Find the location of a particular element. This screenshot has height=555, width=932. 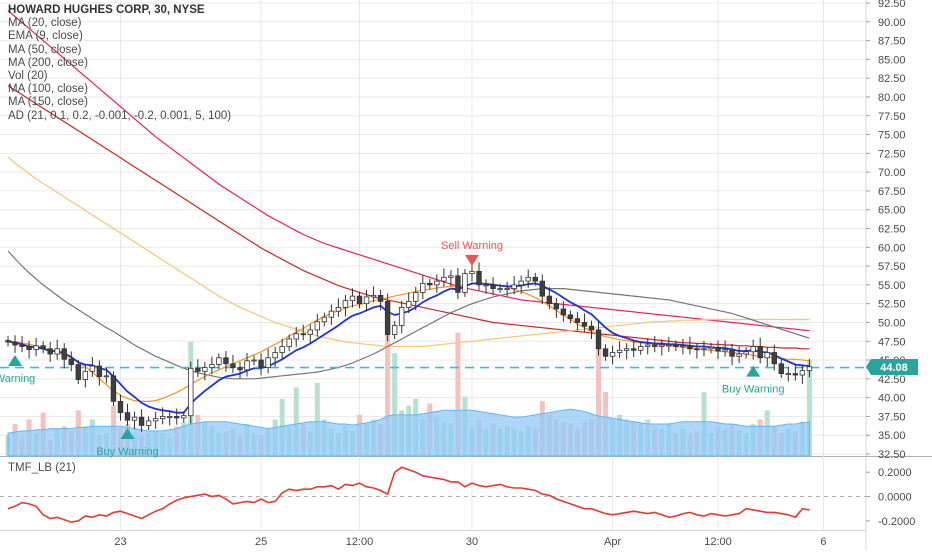

buy-signal-label: Buy Warning is located at coordinates (753, 390).